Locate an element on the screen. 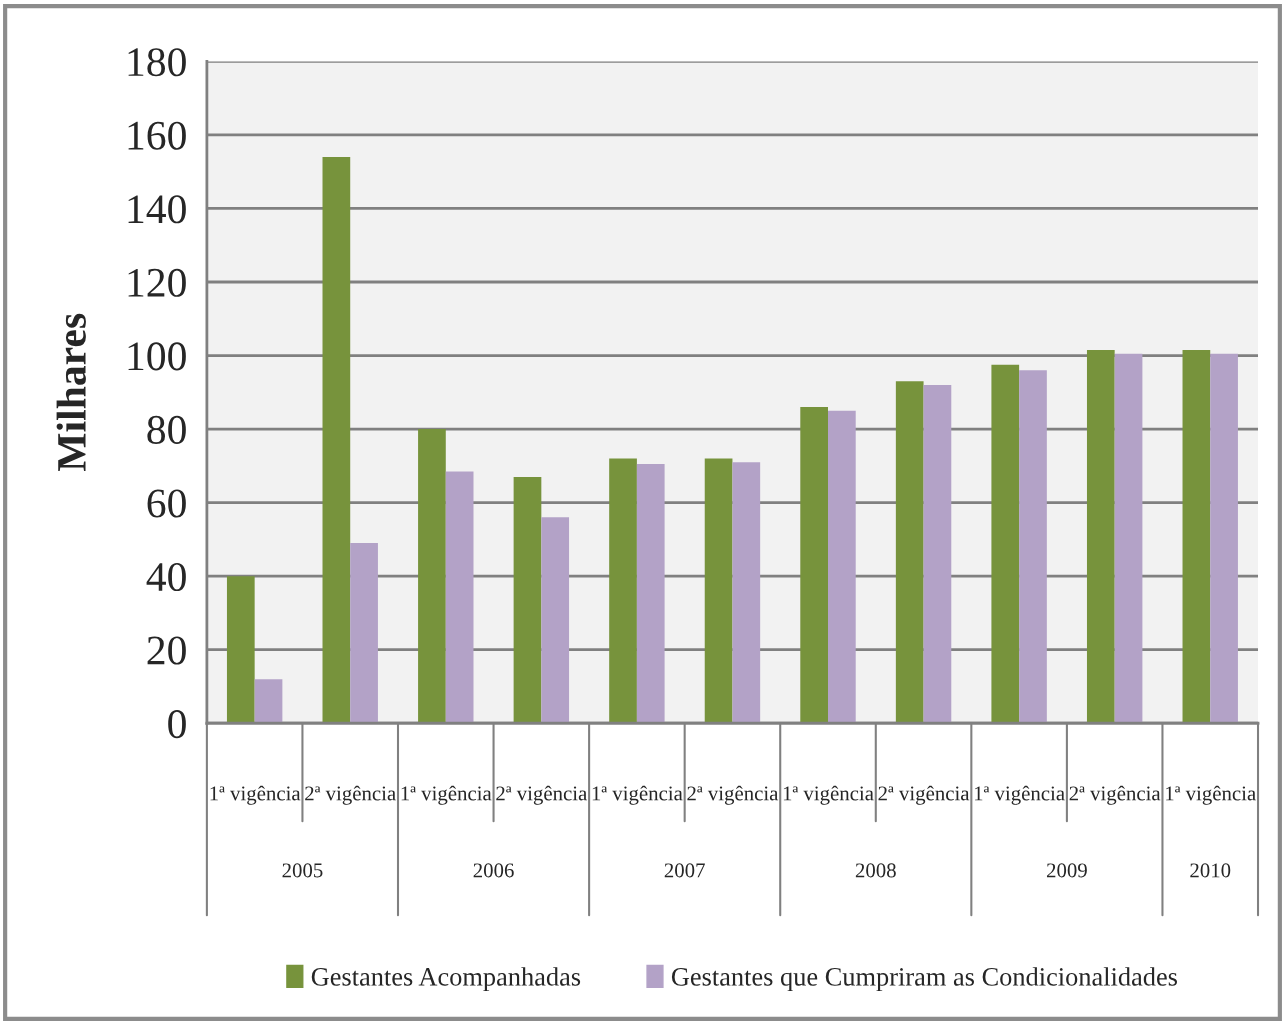  y-tick-label: 140 is located at coordinates (157, 209).